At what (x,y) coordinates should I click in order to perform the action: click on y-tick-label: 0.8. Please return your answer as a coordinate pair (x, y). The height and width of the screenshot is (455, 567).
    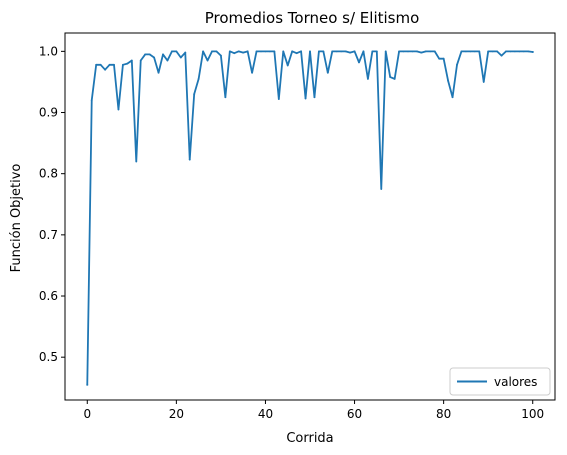
    Looking at the image, I should click on (48, 174).